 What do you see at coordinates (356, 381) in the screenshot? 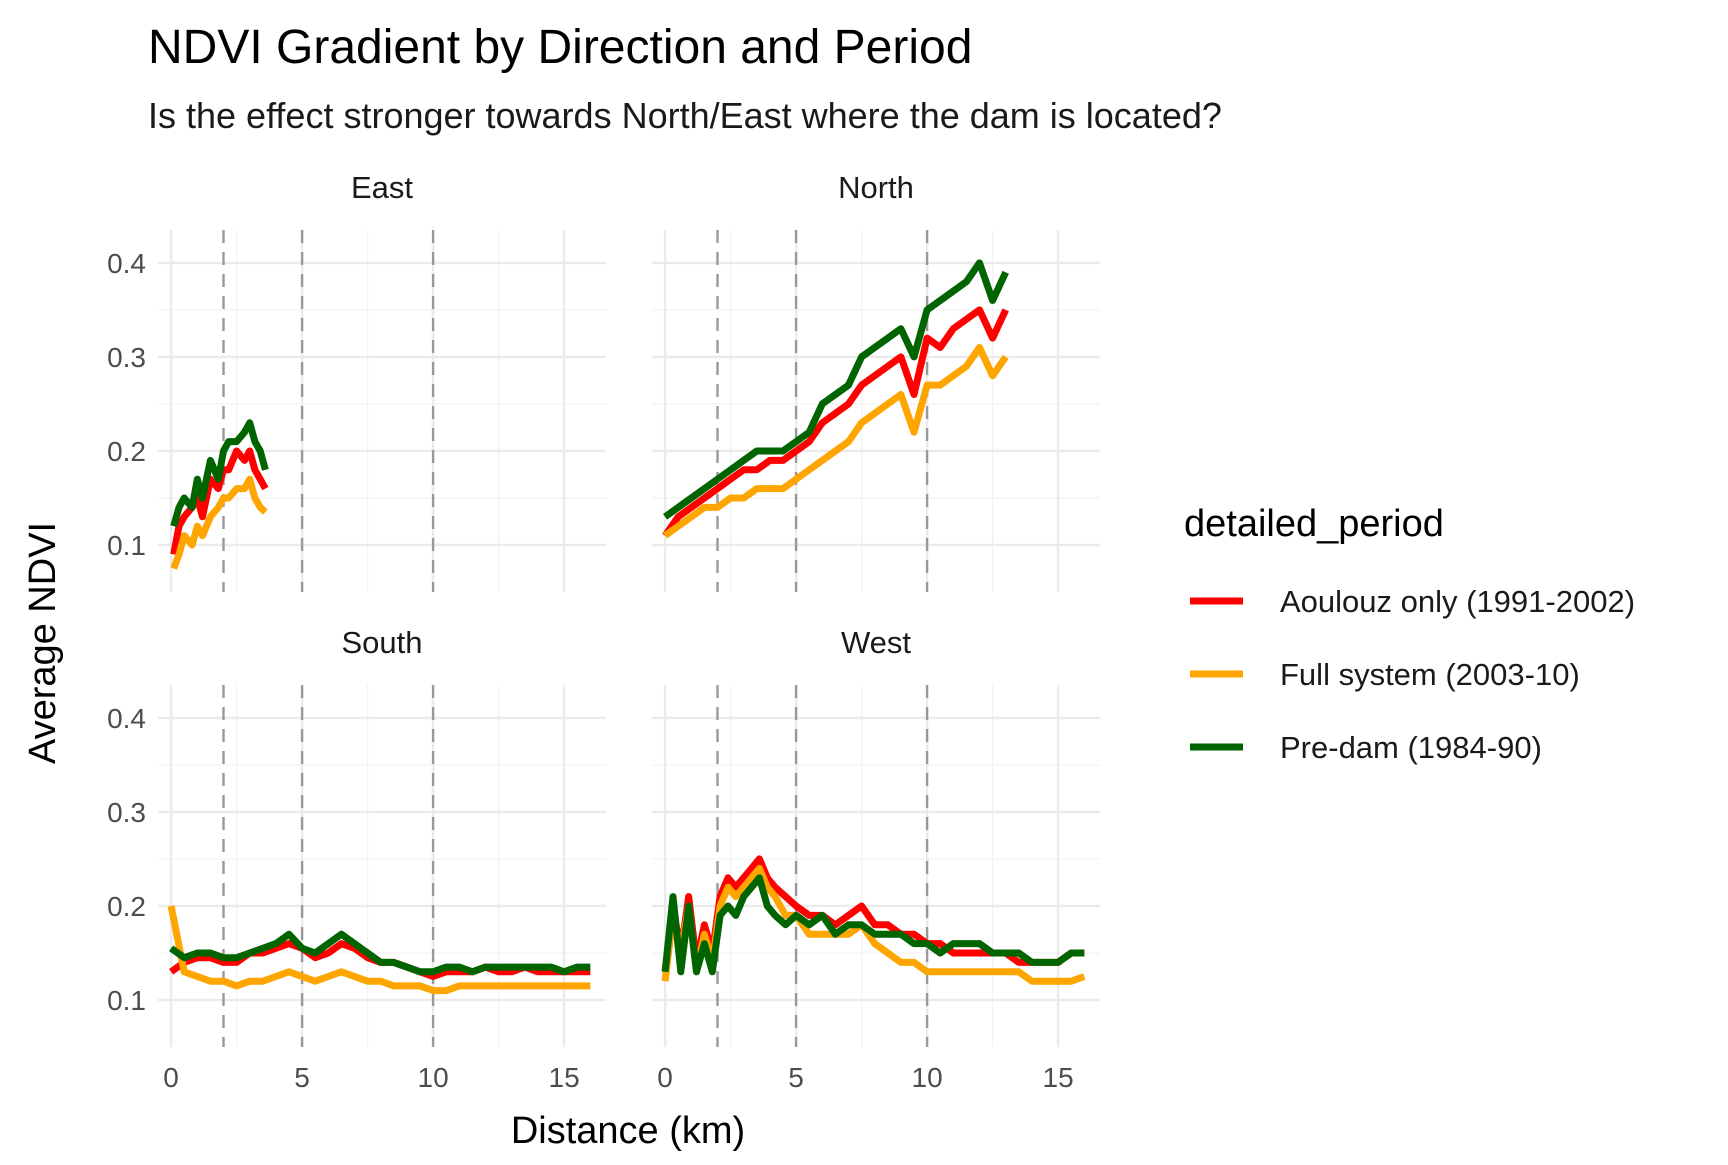
I see `facet-panel-east: East 0.1 0.2 0.3 0.4` at bounding box center [356, 381].